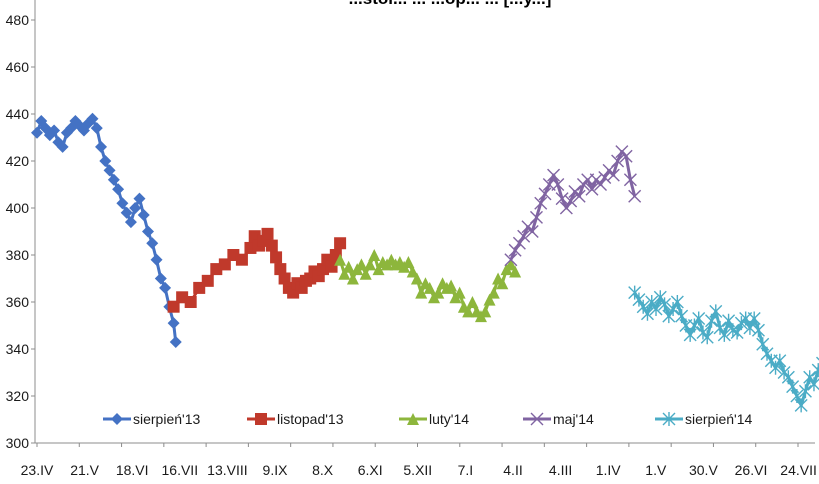 Image resolution: width=819 pixels, height=484 pixels. Describe the element at coordinates (151, 419) in the screenshot. I see `legend-item: sierpień'13` at that location.